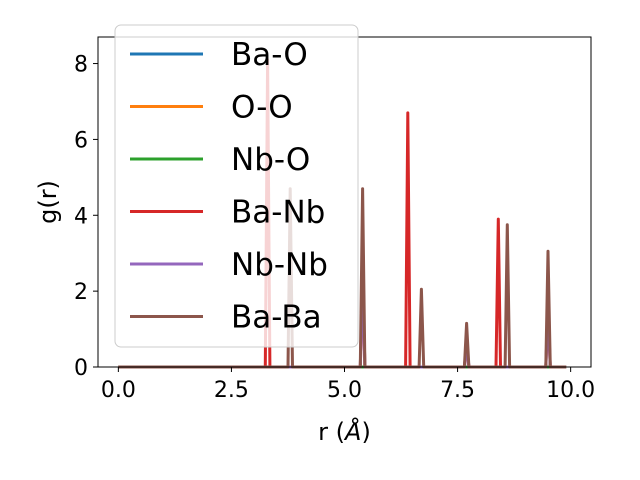 This screenshot has width=640, height=480. Describe the element at coordinates (276, 318) in the screenshot. I see `legend-label: Ba-Ba` at that location.